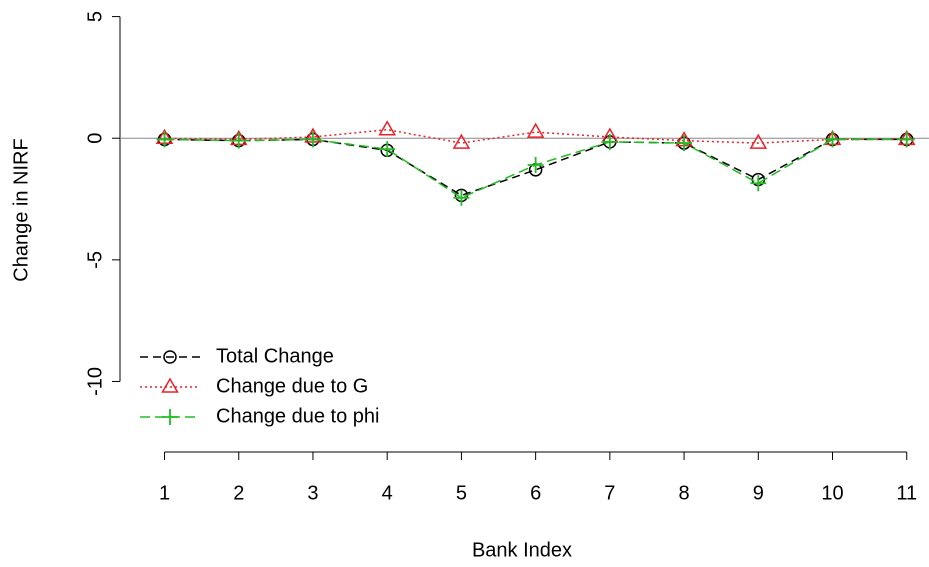 The image size is (929, 567). Describe the element at coordinates (906, 493) in the screenshot. I see `x-tick-label: 11` at that location.